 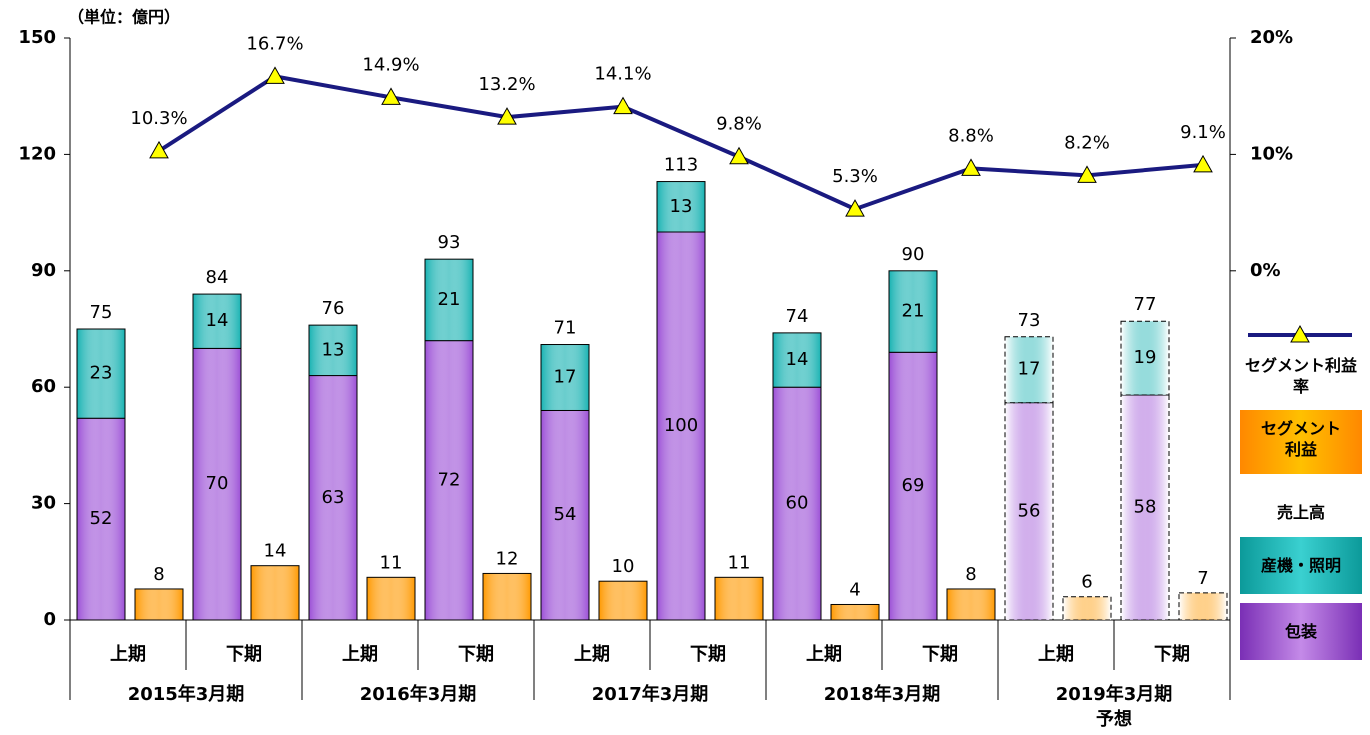 I want to click on data-label: 5.3%, so click(x=855, y=176).